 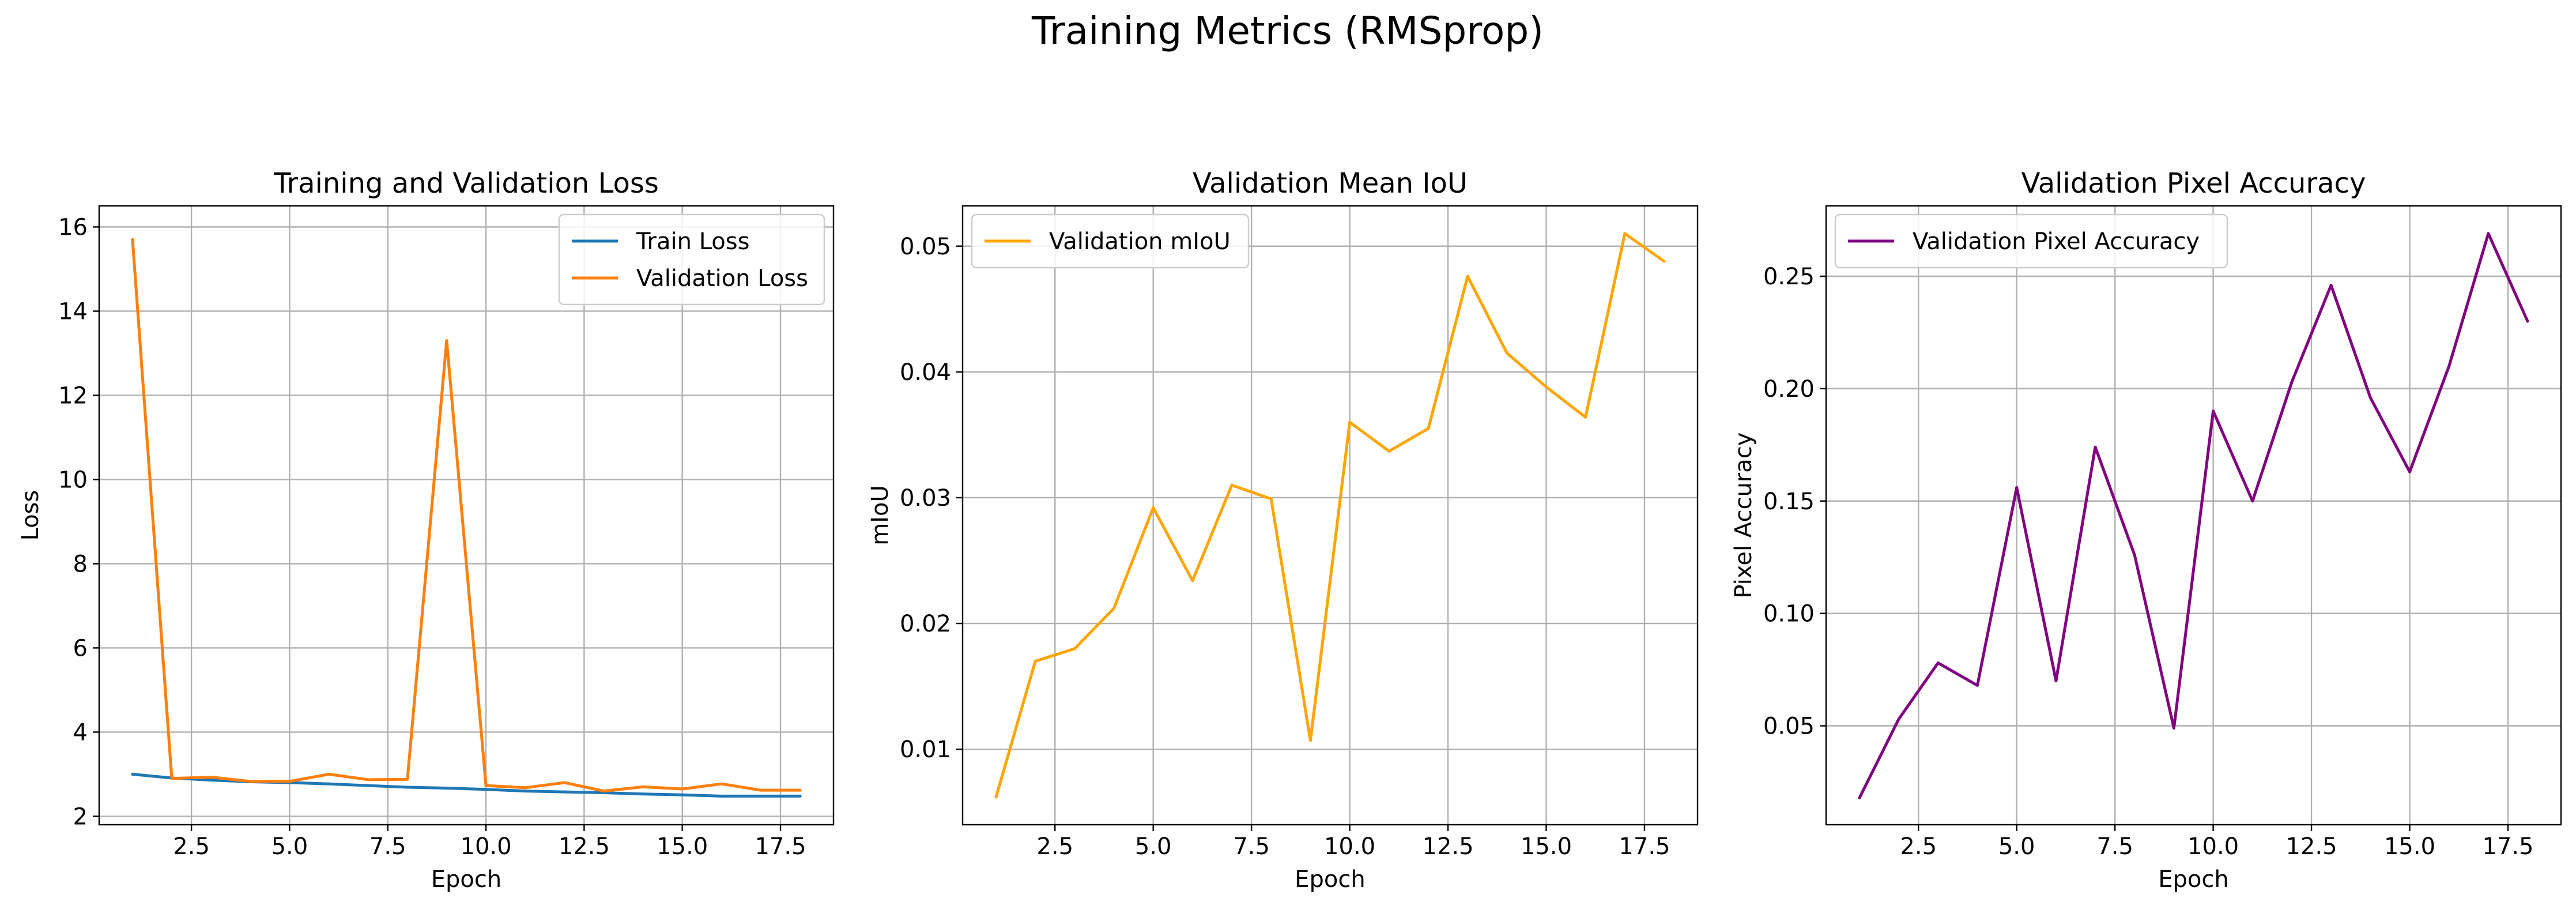 I want to click on legend: Validation mIoU, so click(x=1110, y=241).